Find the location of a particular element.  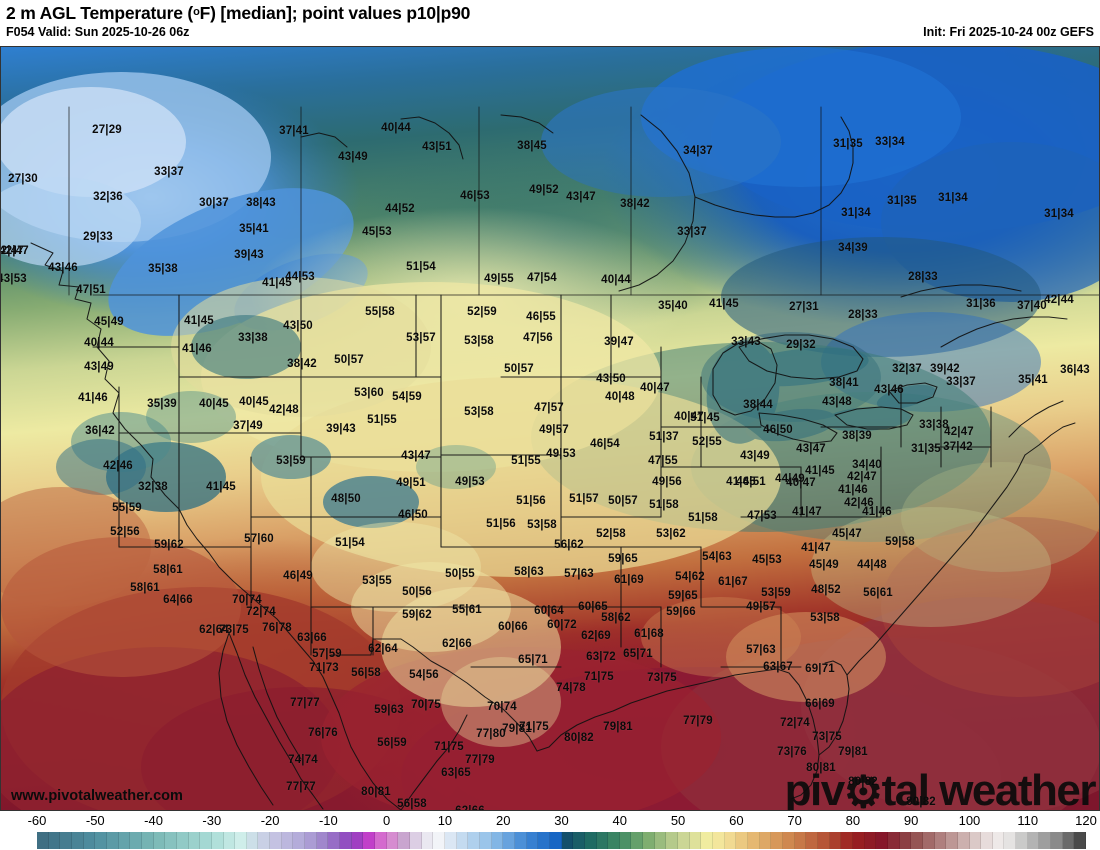

colorbar-tick: -10 is located at coordinates (328, 820).